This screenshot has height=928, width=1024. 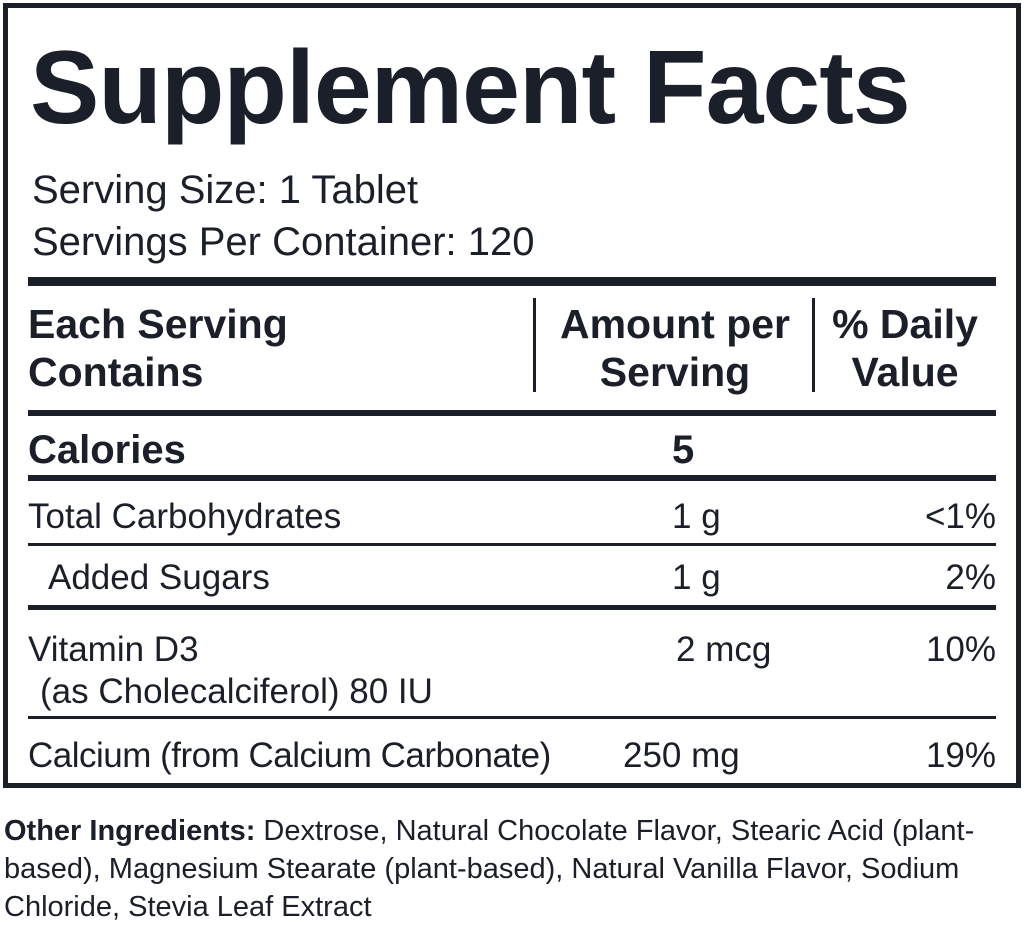 What do you see at coordinates (158, 324) in the screenshot?
I see `header-line: Each Serving` at bounding box center [158, 324].